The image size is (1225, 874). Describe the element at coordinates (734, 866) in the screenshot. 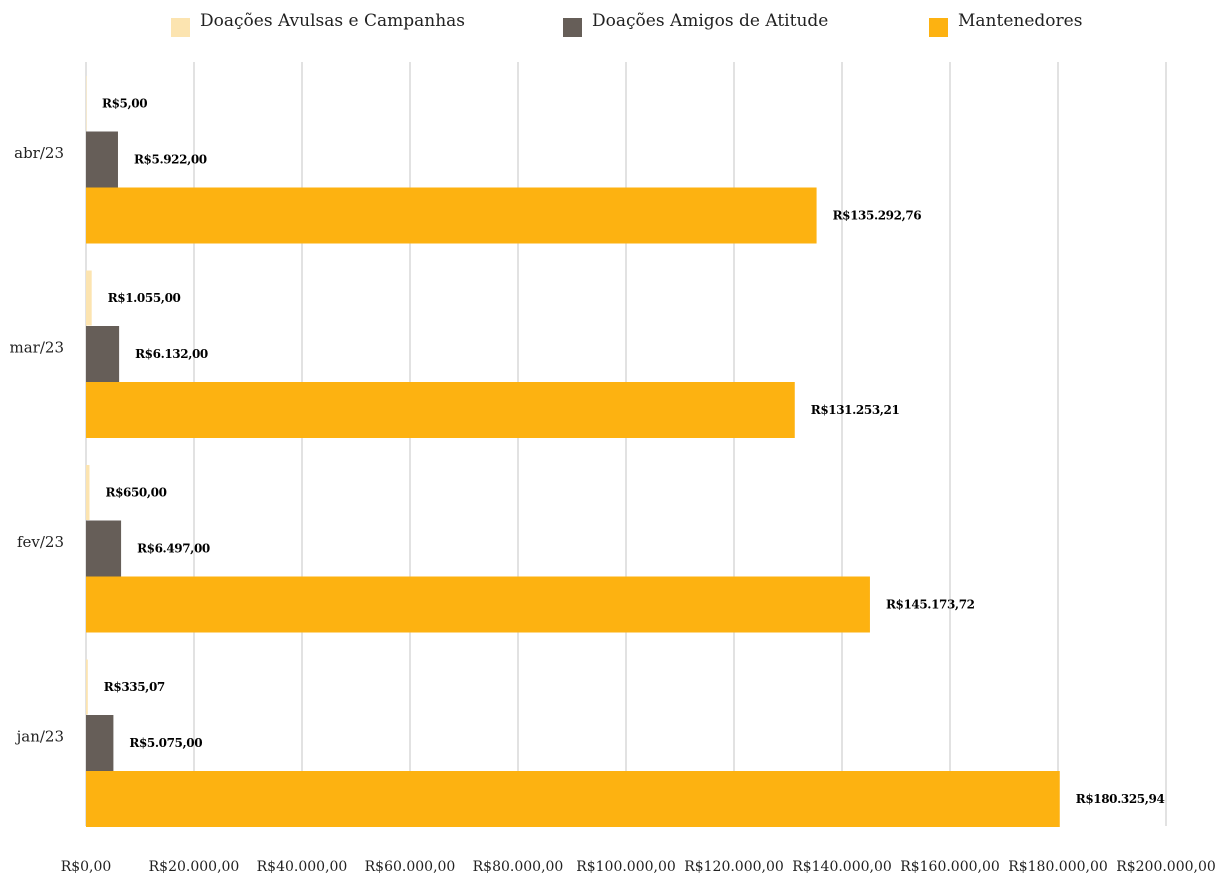

I see `x-tick-label: R$120.000,00` at that location.